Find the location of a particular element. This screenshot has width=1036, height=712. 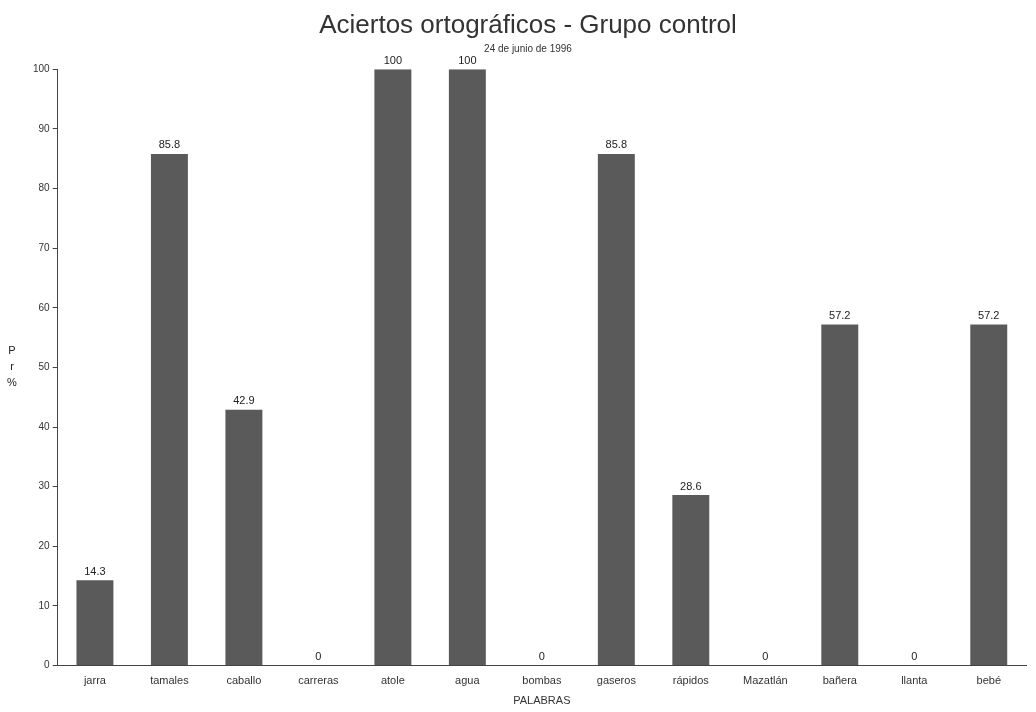

y-tick-label: 80 is located at coordinates (44, 188).